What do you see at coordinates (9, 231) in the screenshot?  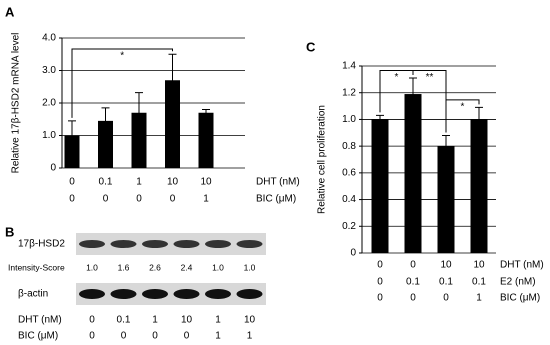 I see `panel-letter: B` at bounding box center [9, 231].